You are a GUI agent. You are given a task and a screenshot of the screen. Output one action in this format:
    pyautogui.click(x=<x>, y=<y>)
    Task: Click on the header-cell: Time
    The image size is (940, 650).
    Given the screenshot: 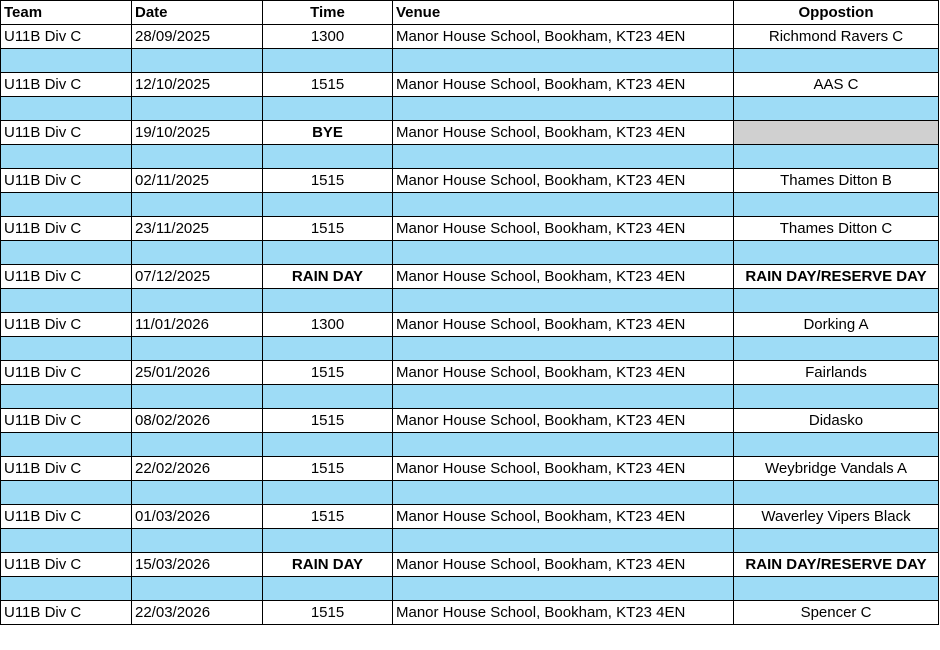 What is the action you would take?
    pyautogui.click(x=327, y=12)
    